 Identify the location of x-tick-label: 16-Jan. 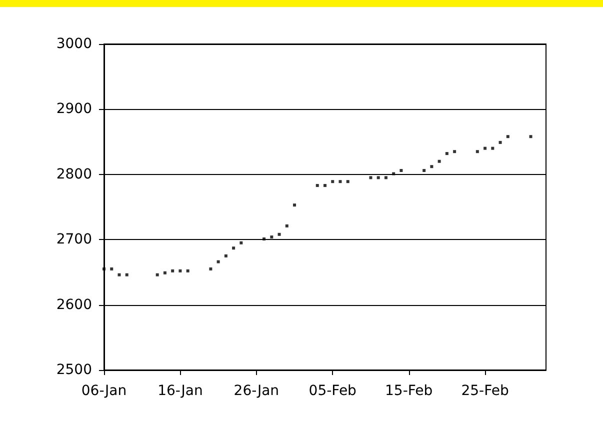
(180, 391).